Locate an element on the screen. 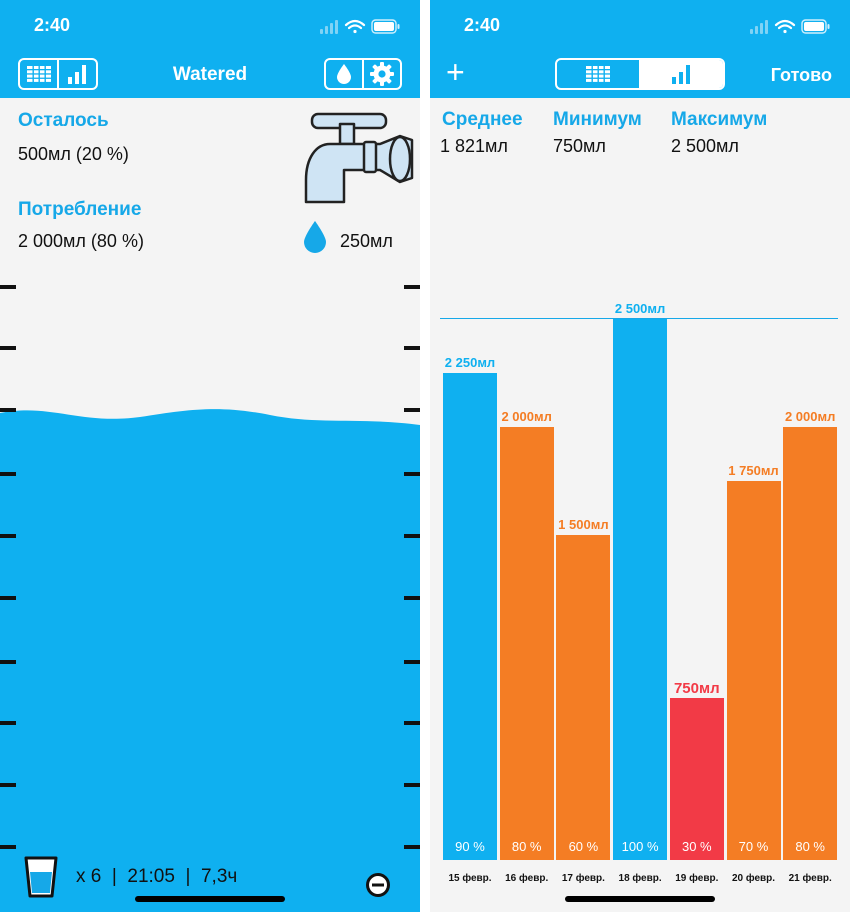 This screenshot has width=850, height=912. stat-average-label: Среднее is located at coordinates (482, 119).